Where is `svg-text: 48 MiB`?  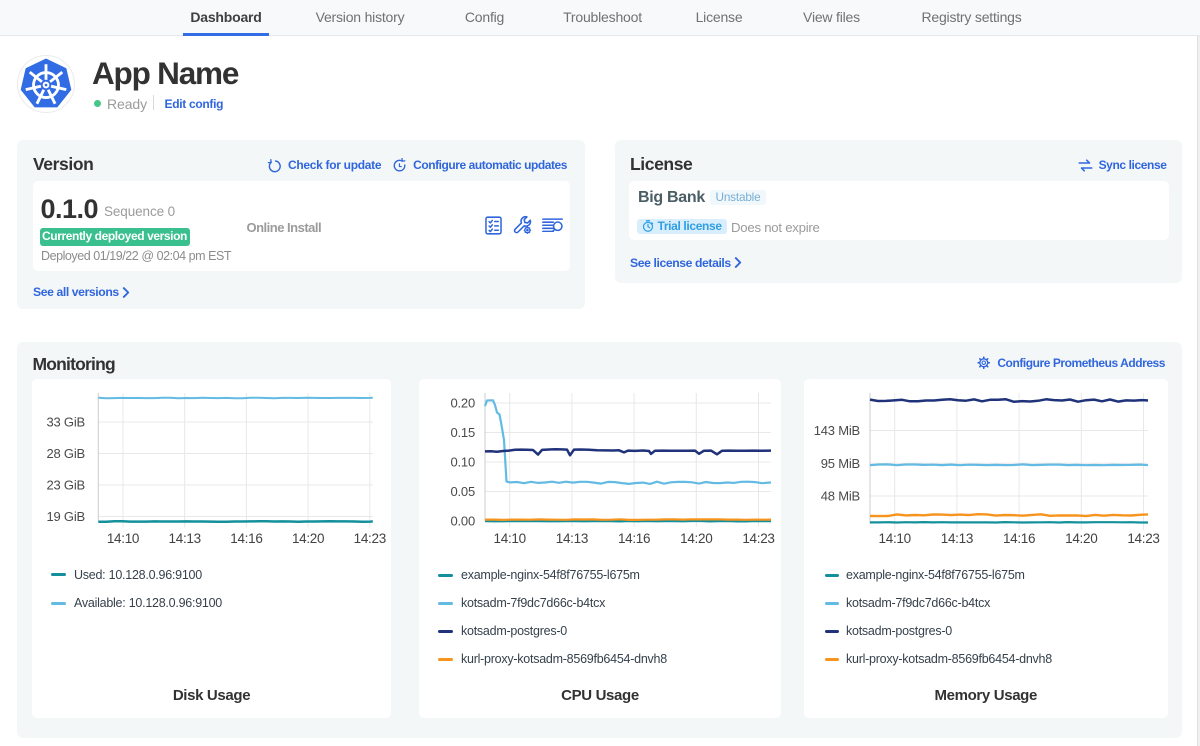
svg-text: 48 MiB is located at coordinates (840, 496).